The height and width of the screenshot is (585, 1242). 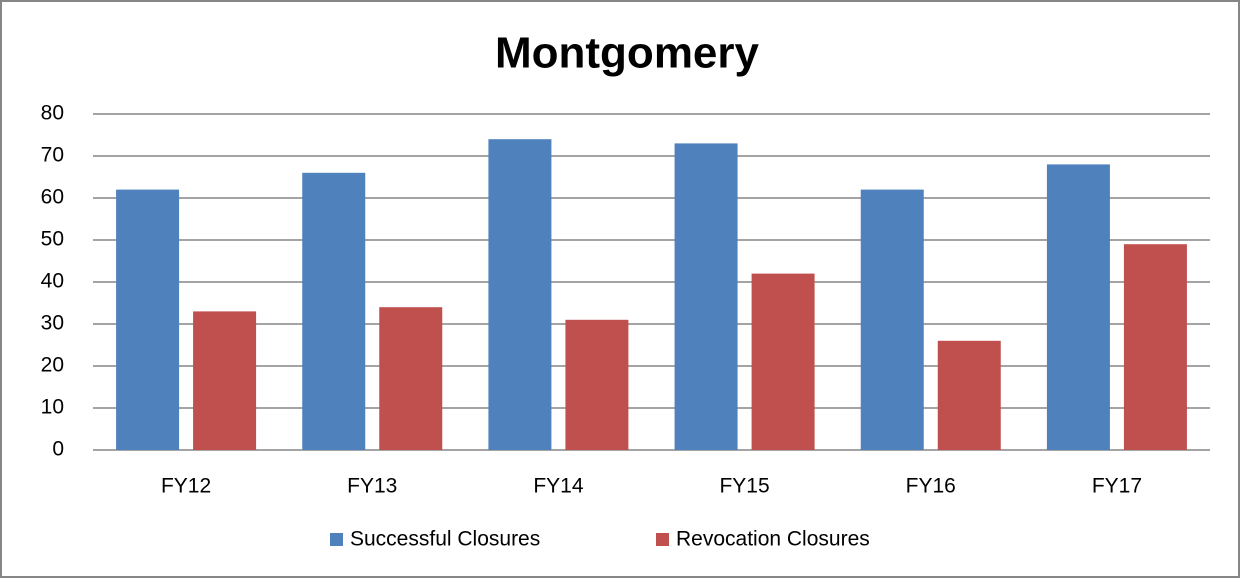 What do you see at coordinates (186, 486) in the screenshot?
I see `x-tick-label: FY12` at bounding box center [186, 486].